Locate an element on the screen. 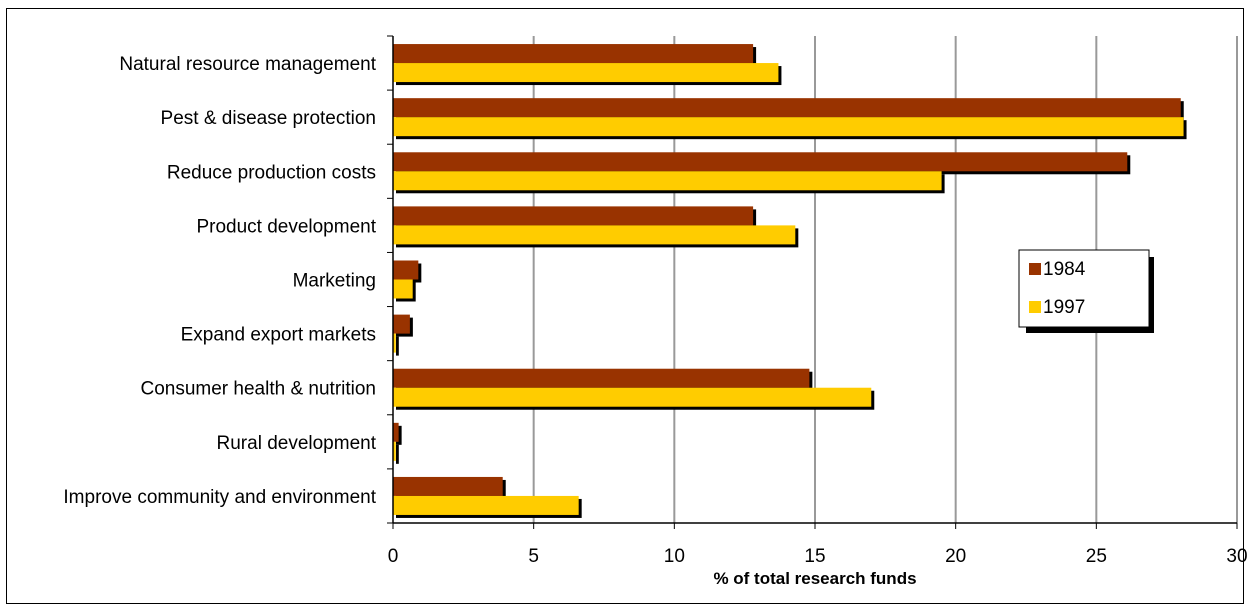  x-tick-labels: 0 5 10 15 20 25 30 is located at coordinates (818, 556).